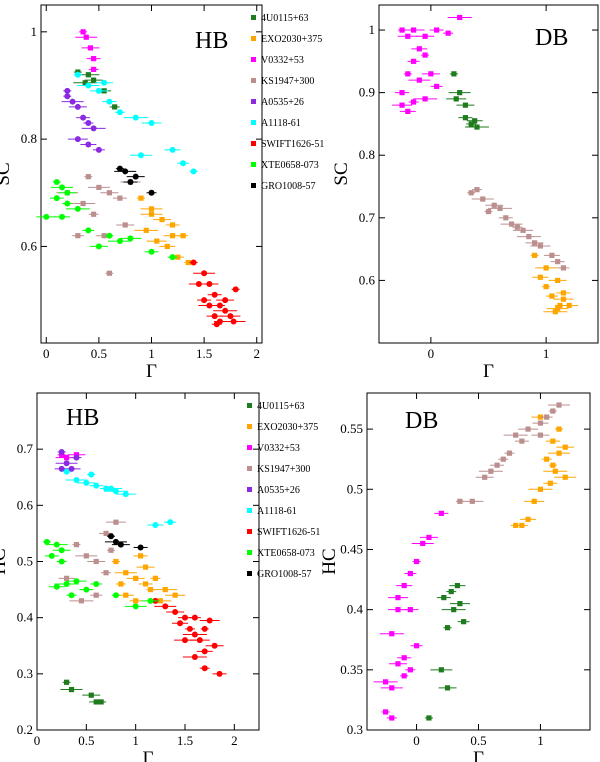  I want to click on legend-label: A1118-61, so click(277, 511).